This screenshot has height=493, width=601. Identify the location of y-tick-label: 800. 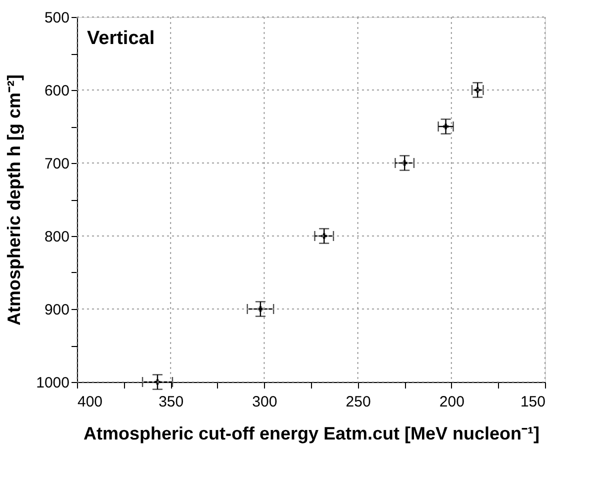
(57, 237).